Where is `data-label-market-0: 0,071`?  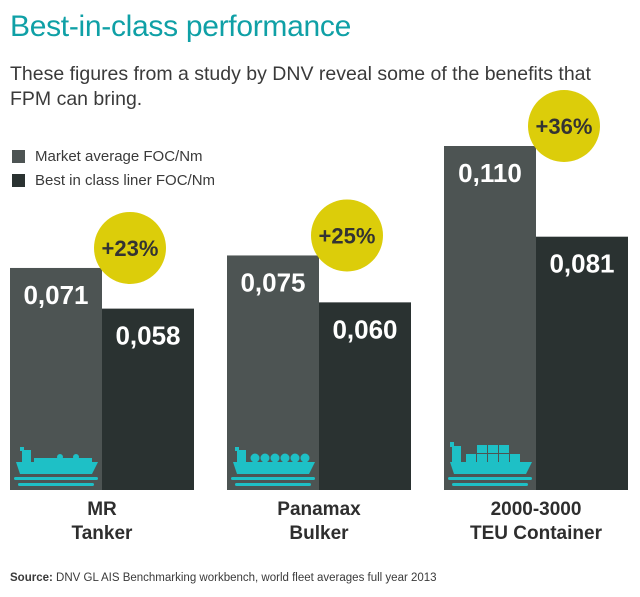
data-label-market-0: 0,071 is located at coordinates (55, 295).